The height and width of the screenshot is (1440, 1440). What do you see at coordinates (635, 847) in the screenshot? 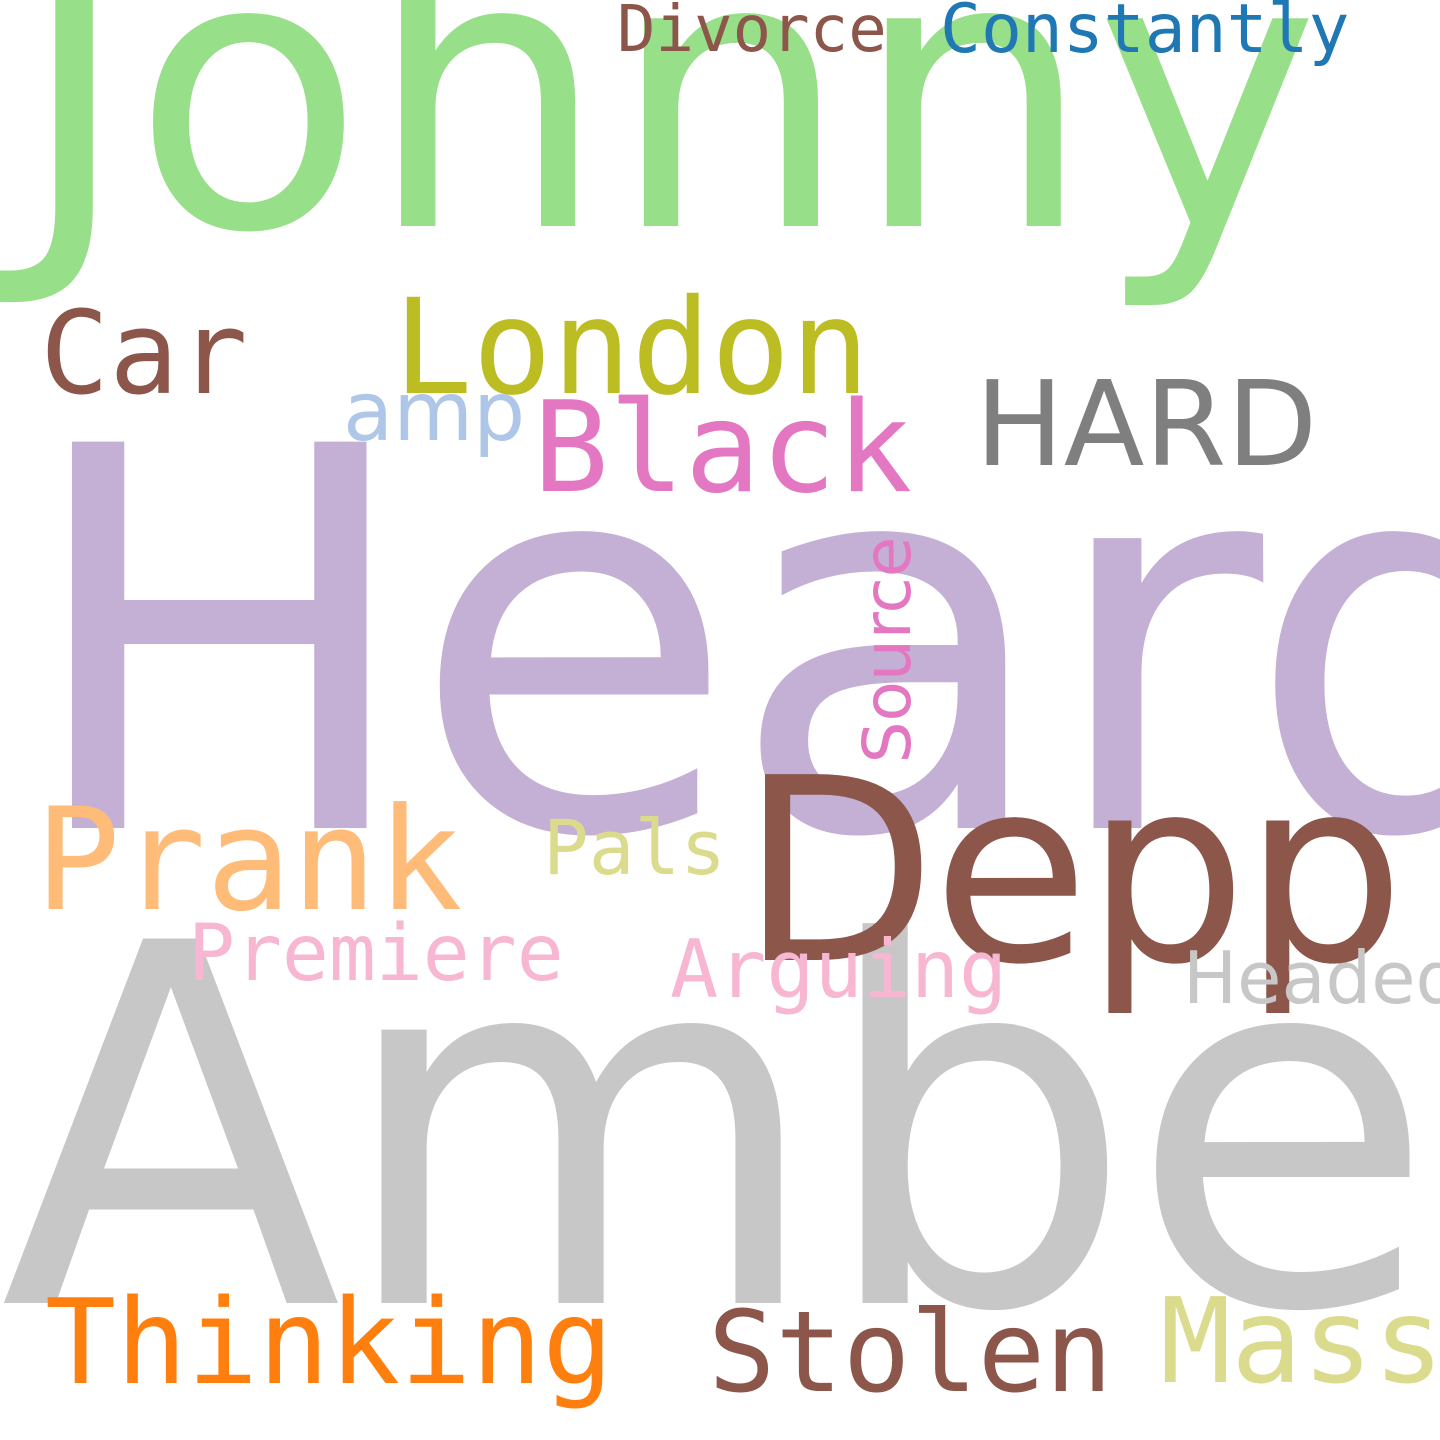
I see `word-pals: Pals` at bounding box center [635, 847].